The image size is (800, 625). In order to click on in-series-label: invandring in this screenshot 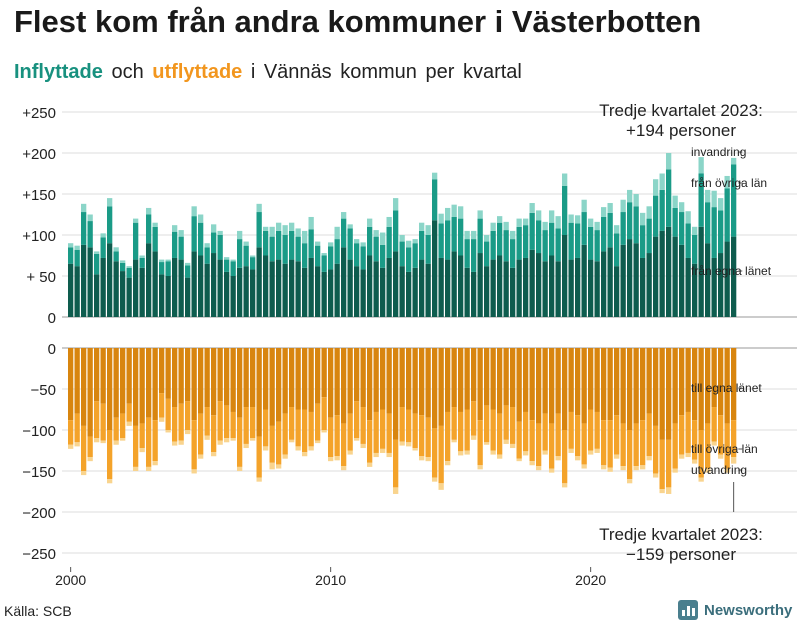, I will do `click(718, 152)`.